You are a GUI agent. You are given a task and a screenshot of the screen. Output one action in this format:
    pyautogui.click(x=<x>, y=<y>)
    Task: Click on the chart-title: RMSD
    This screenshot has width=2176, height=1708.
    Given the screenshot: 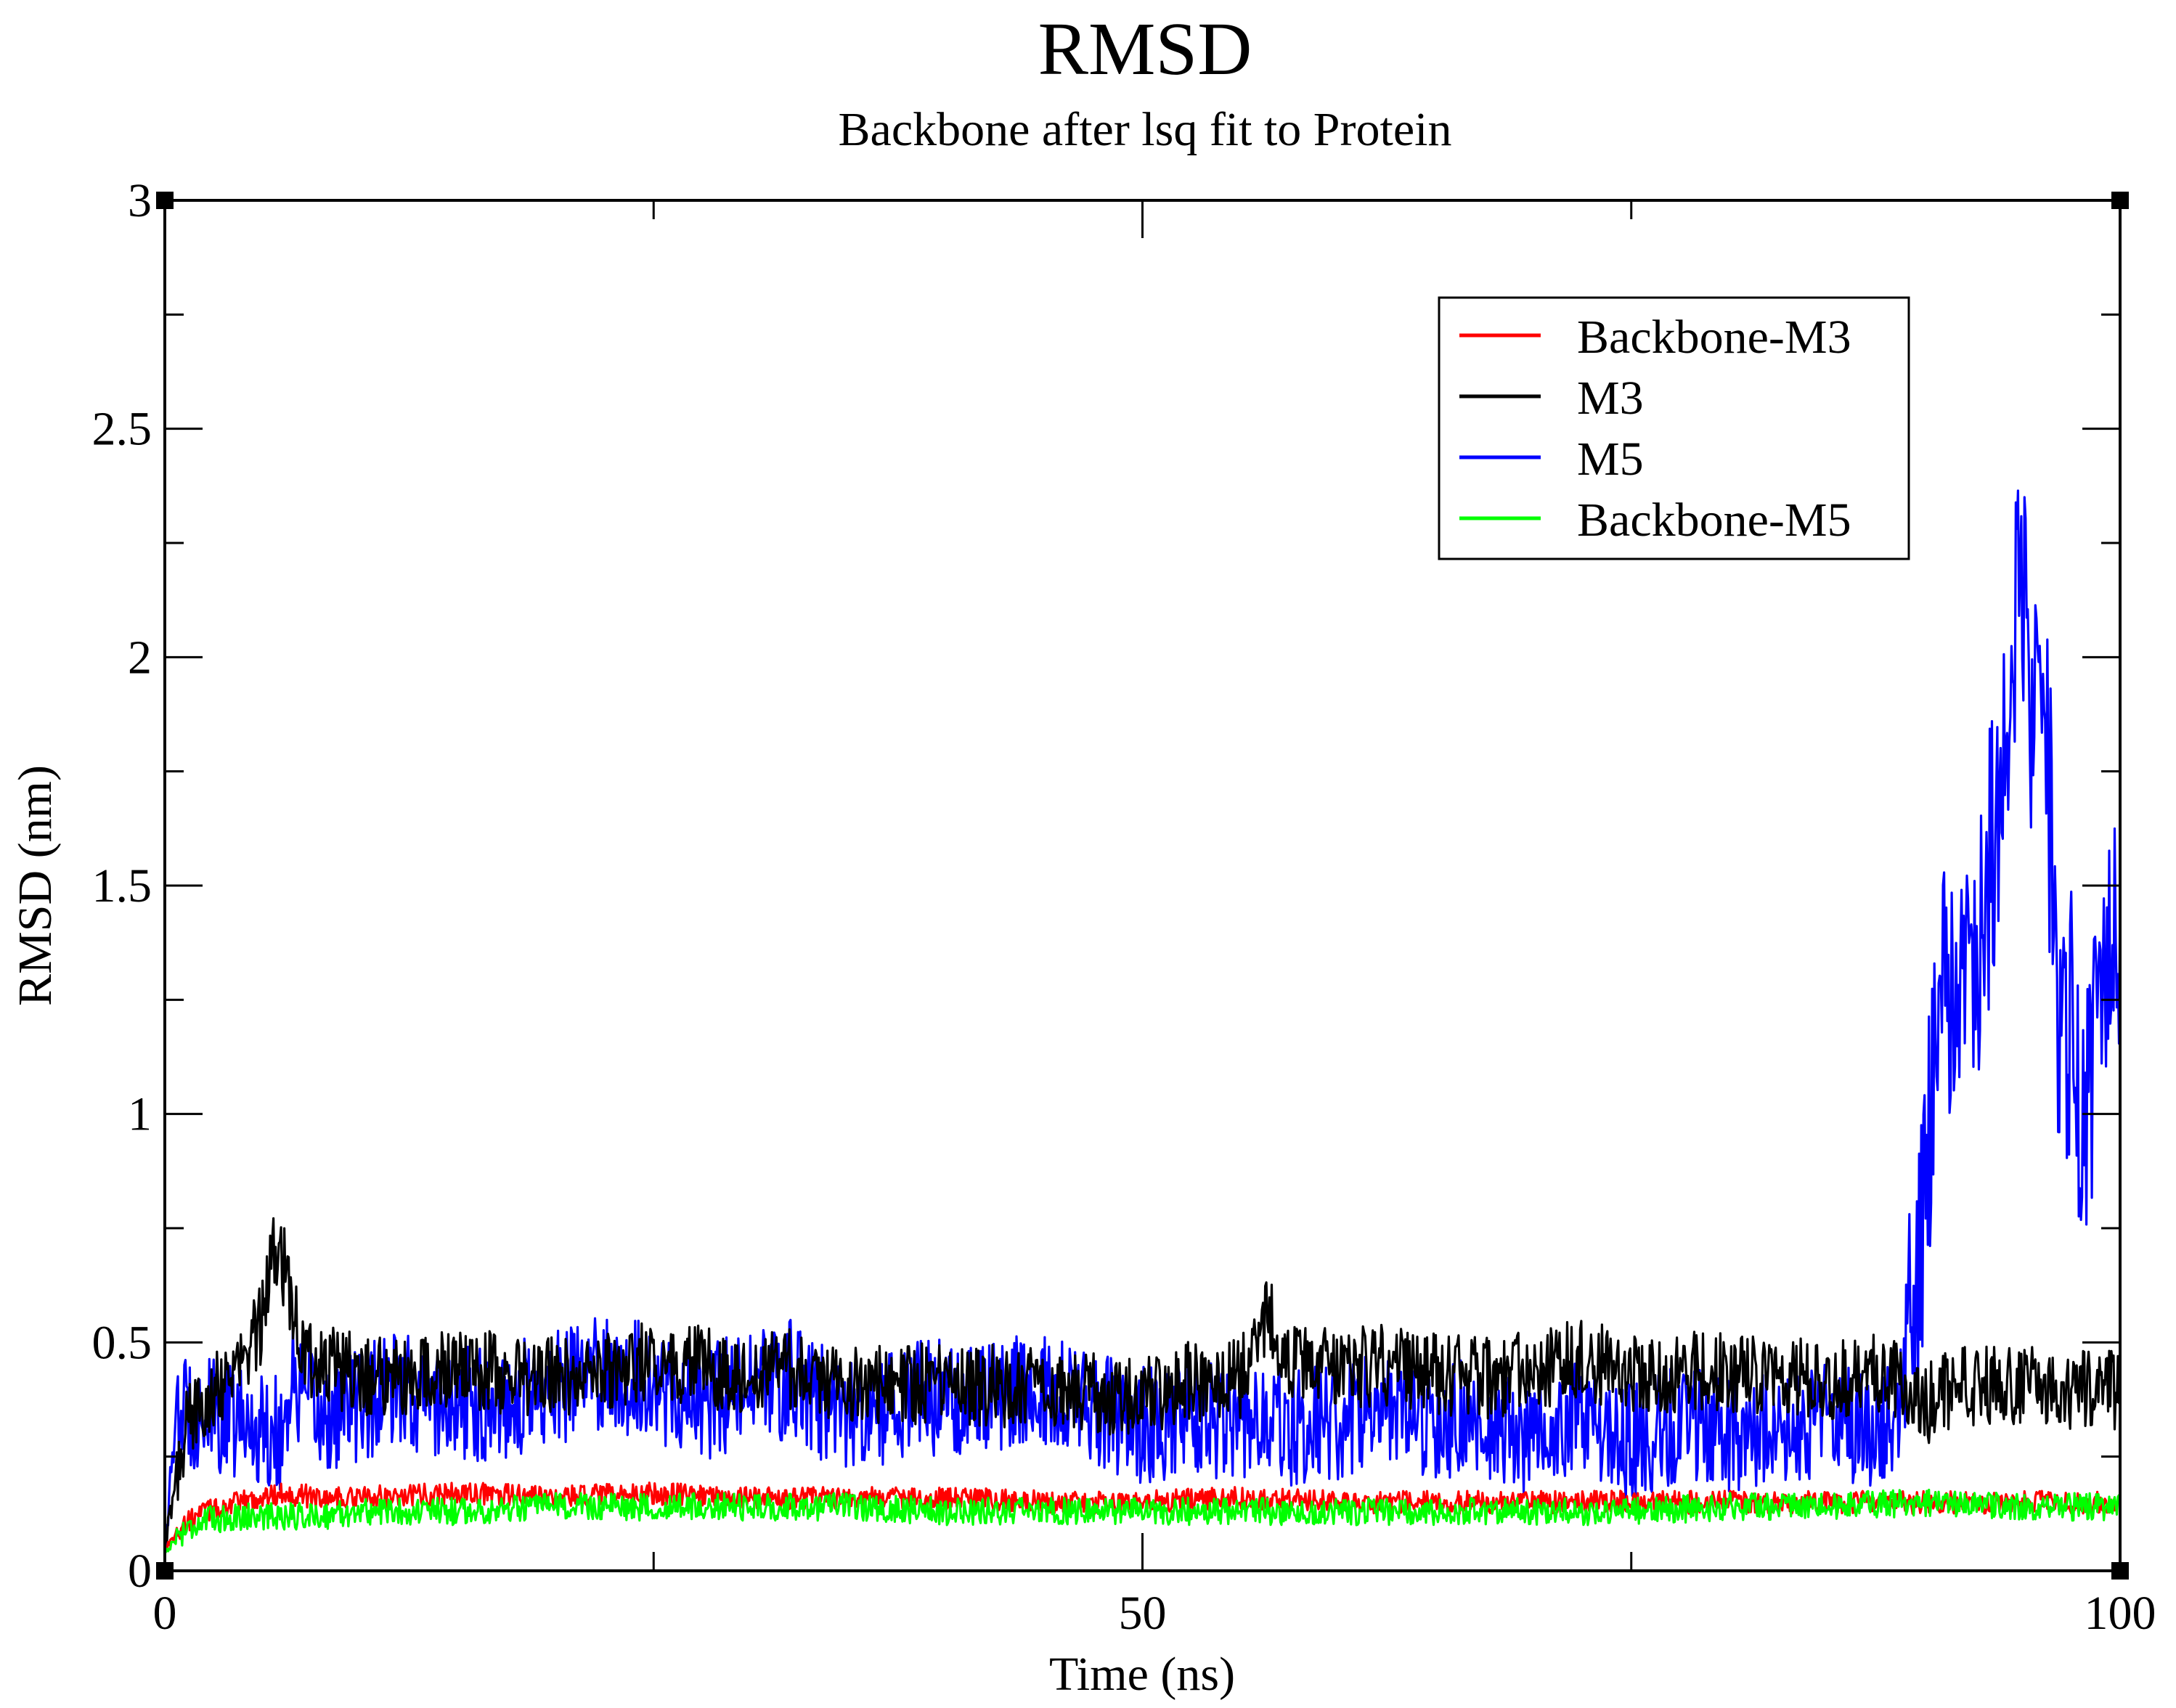 What is the action you would take?
    pyautogui.click(x=1145, y=49)
    